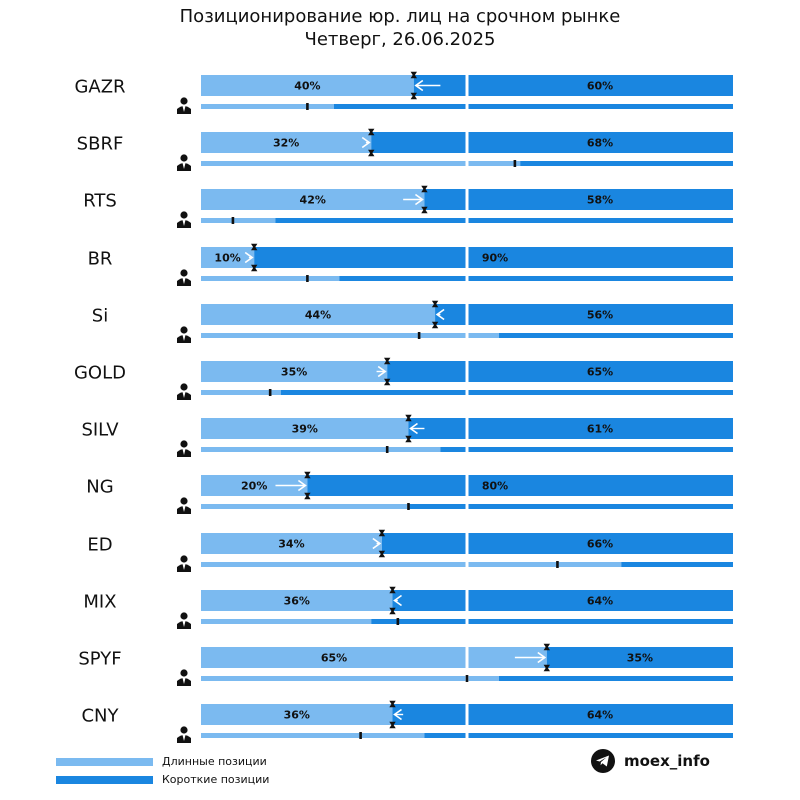  I want to click on chart-subtitle: Четверг, 26.06.2025, so click(400, 39).